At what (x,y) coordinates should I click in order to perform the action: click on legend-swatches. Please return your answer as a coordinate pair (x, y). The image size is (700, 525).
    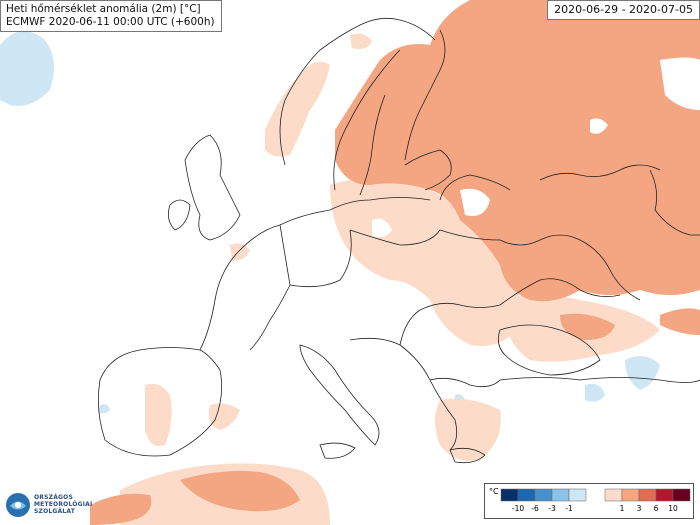
    Looking at the image, I should click on (595, 495).